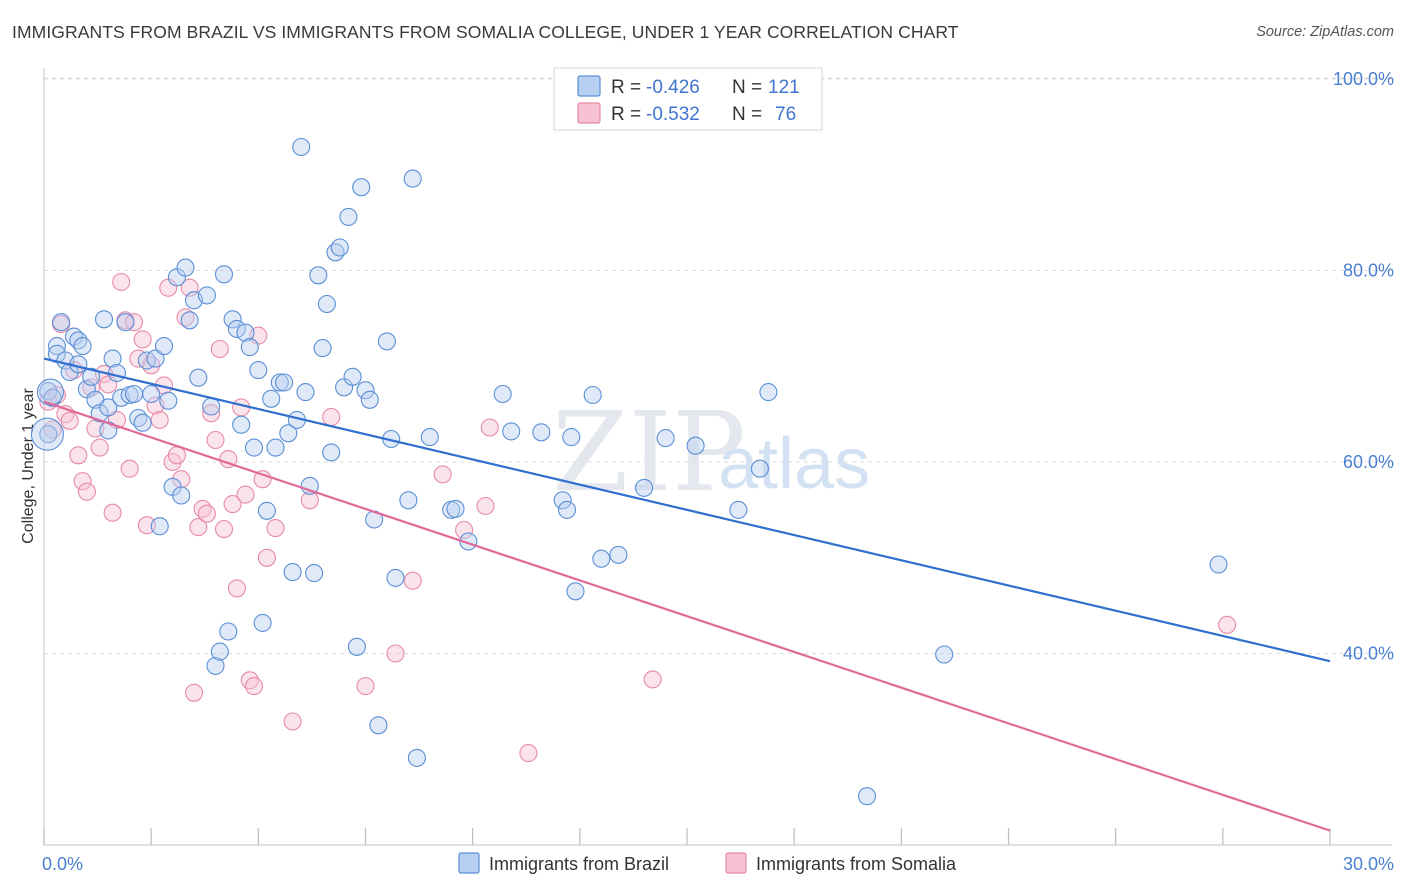 Image resolution: width=1406 pixels, height=892 pixels. What do you see at coordinates (673, 87) in the screenshot?
I see `legend-r-value-brazil: -0.426` at bounding box center [673, 87].